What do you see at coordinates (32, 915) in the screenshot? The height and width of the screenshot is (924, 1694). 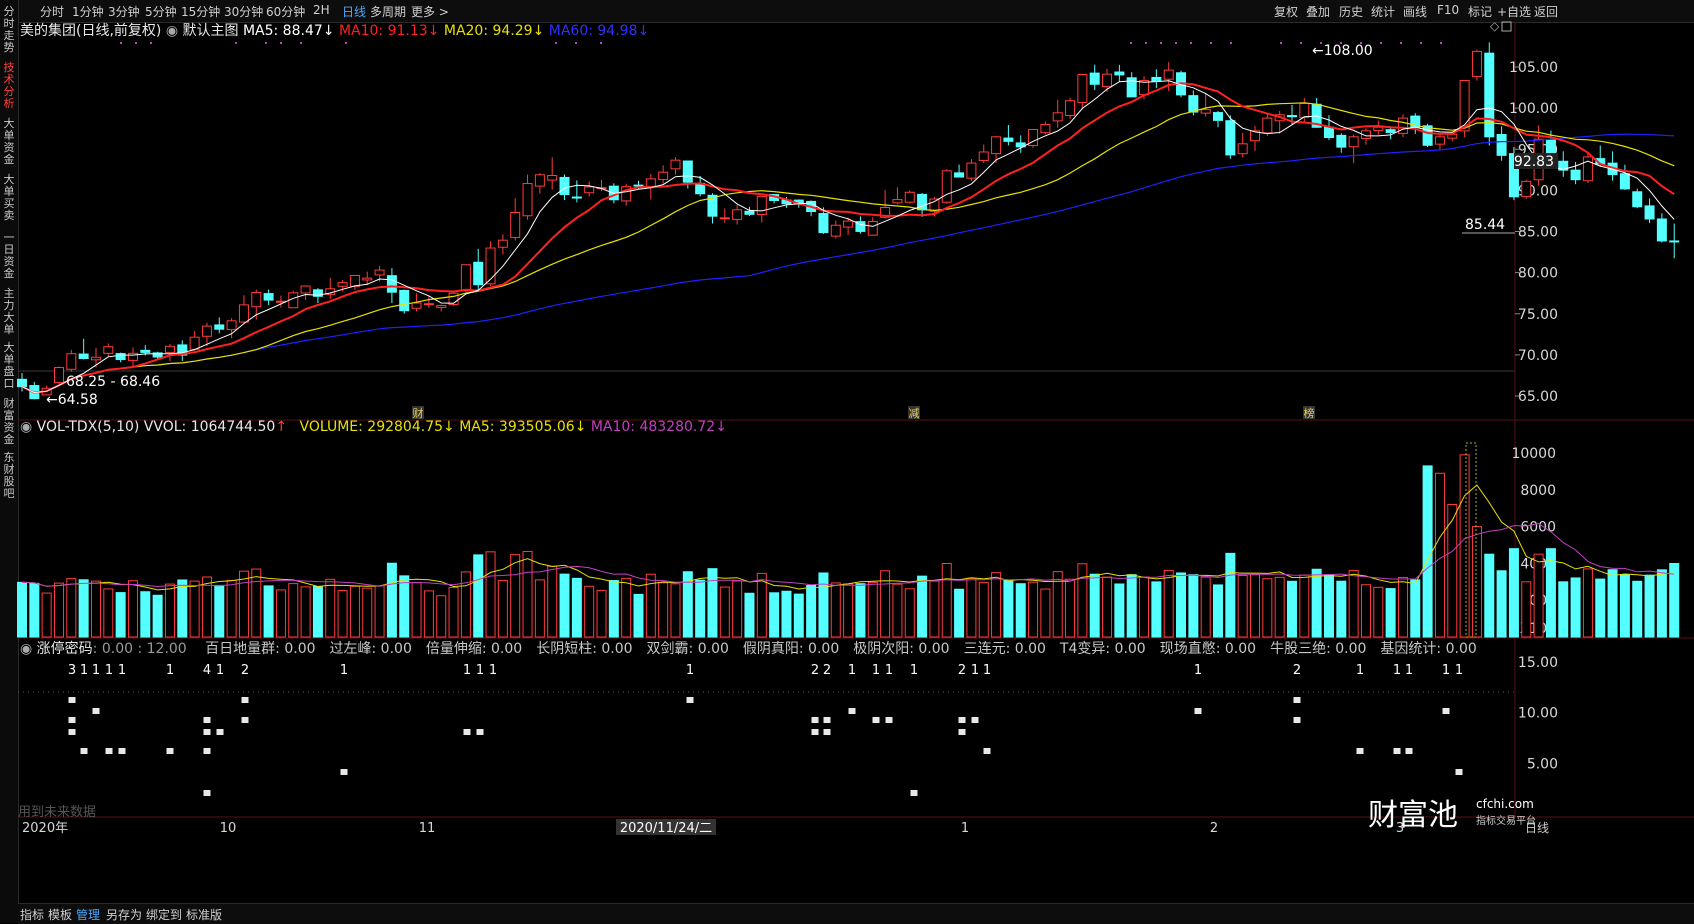 I see `bottom-button-0: 指标` at bounding box center [32, 915].